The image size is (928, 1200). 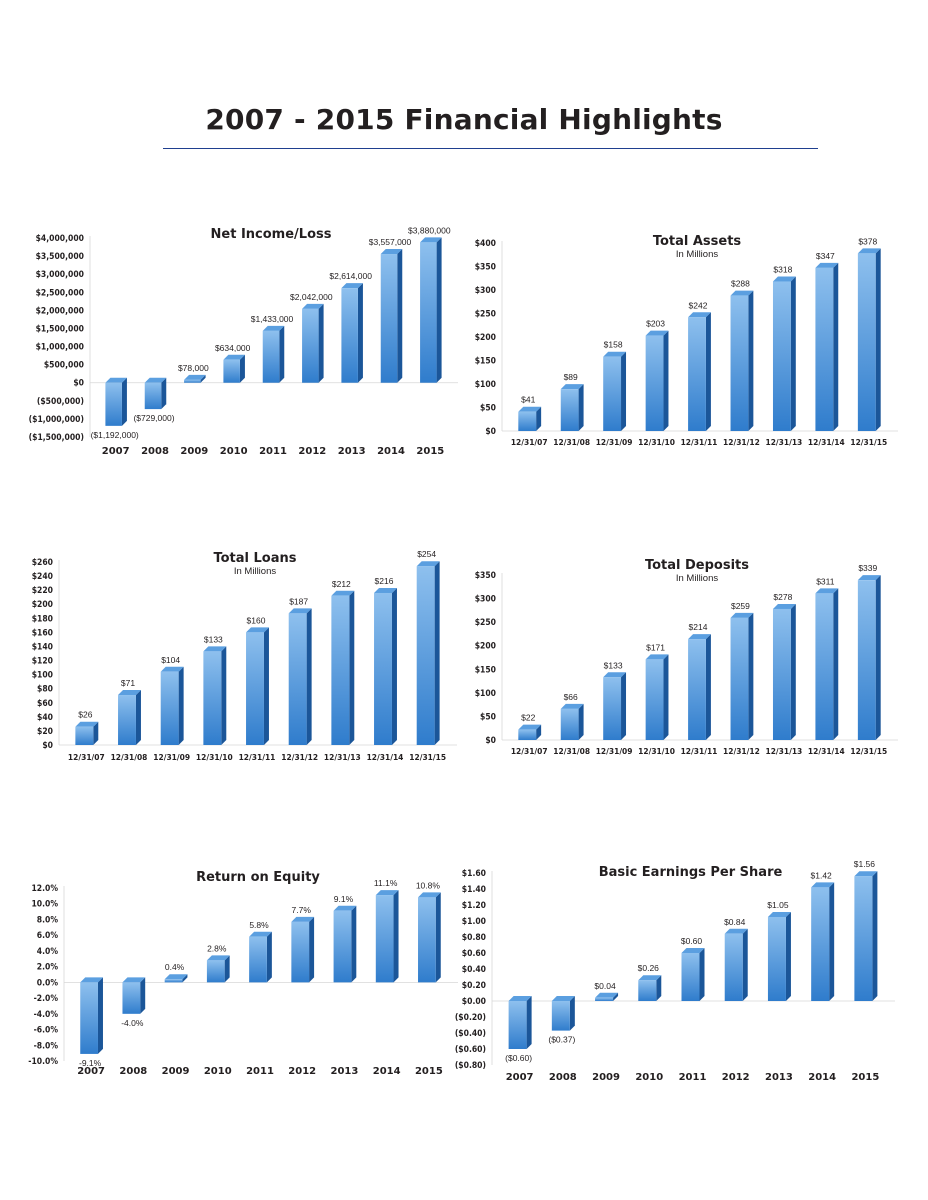 What do you see at coordinates (260, 1071) in the screenshot?
I see `x-tick-label: 2011` at bounding box center [260, 1071].